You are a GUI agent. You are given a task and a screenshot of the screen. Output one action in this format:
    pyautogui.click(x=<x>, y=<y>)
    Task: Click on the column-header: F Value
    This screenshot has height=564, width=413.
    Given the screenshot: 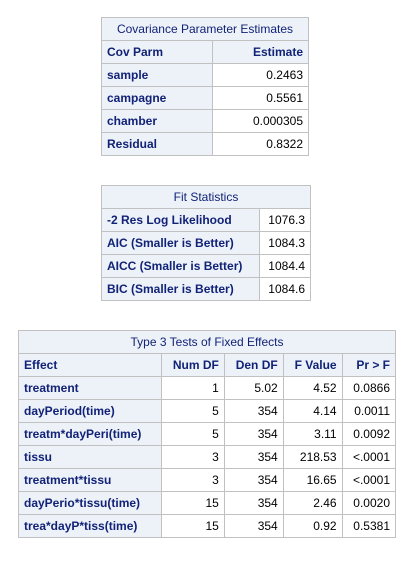 What is the action you would take?
    pyautogui.click(x=312, y=365)
    